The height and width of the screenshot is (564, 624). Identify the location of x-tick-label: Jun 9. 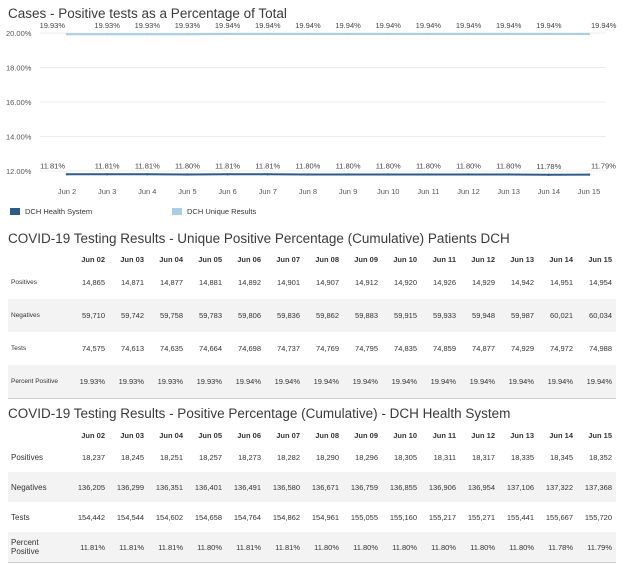
(348, 191).